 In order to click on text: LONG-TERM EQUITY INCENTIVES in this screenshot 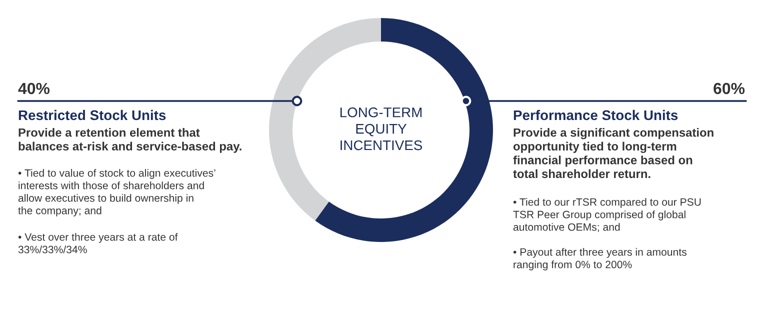, I will do `click(381, 128)`.